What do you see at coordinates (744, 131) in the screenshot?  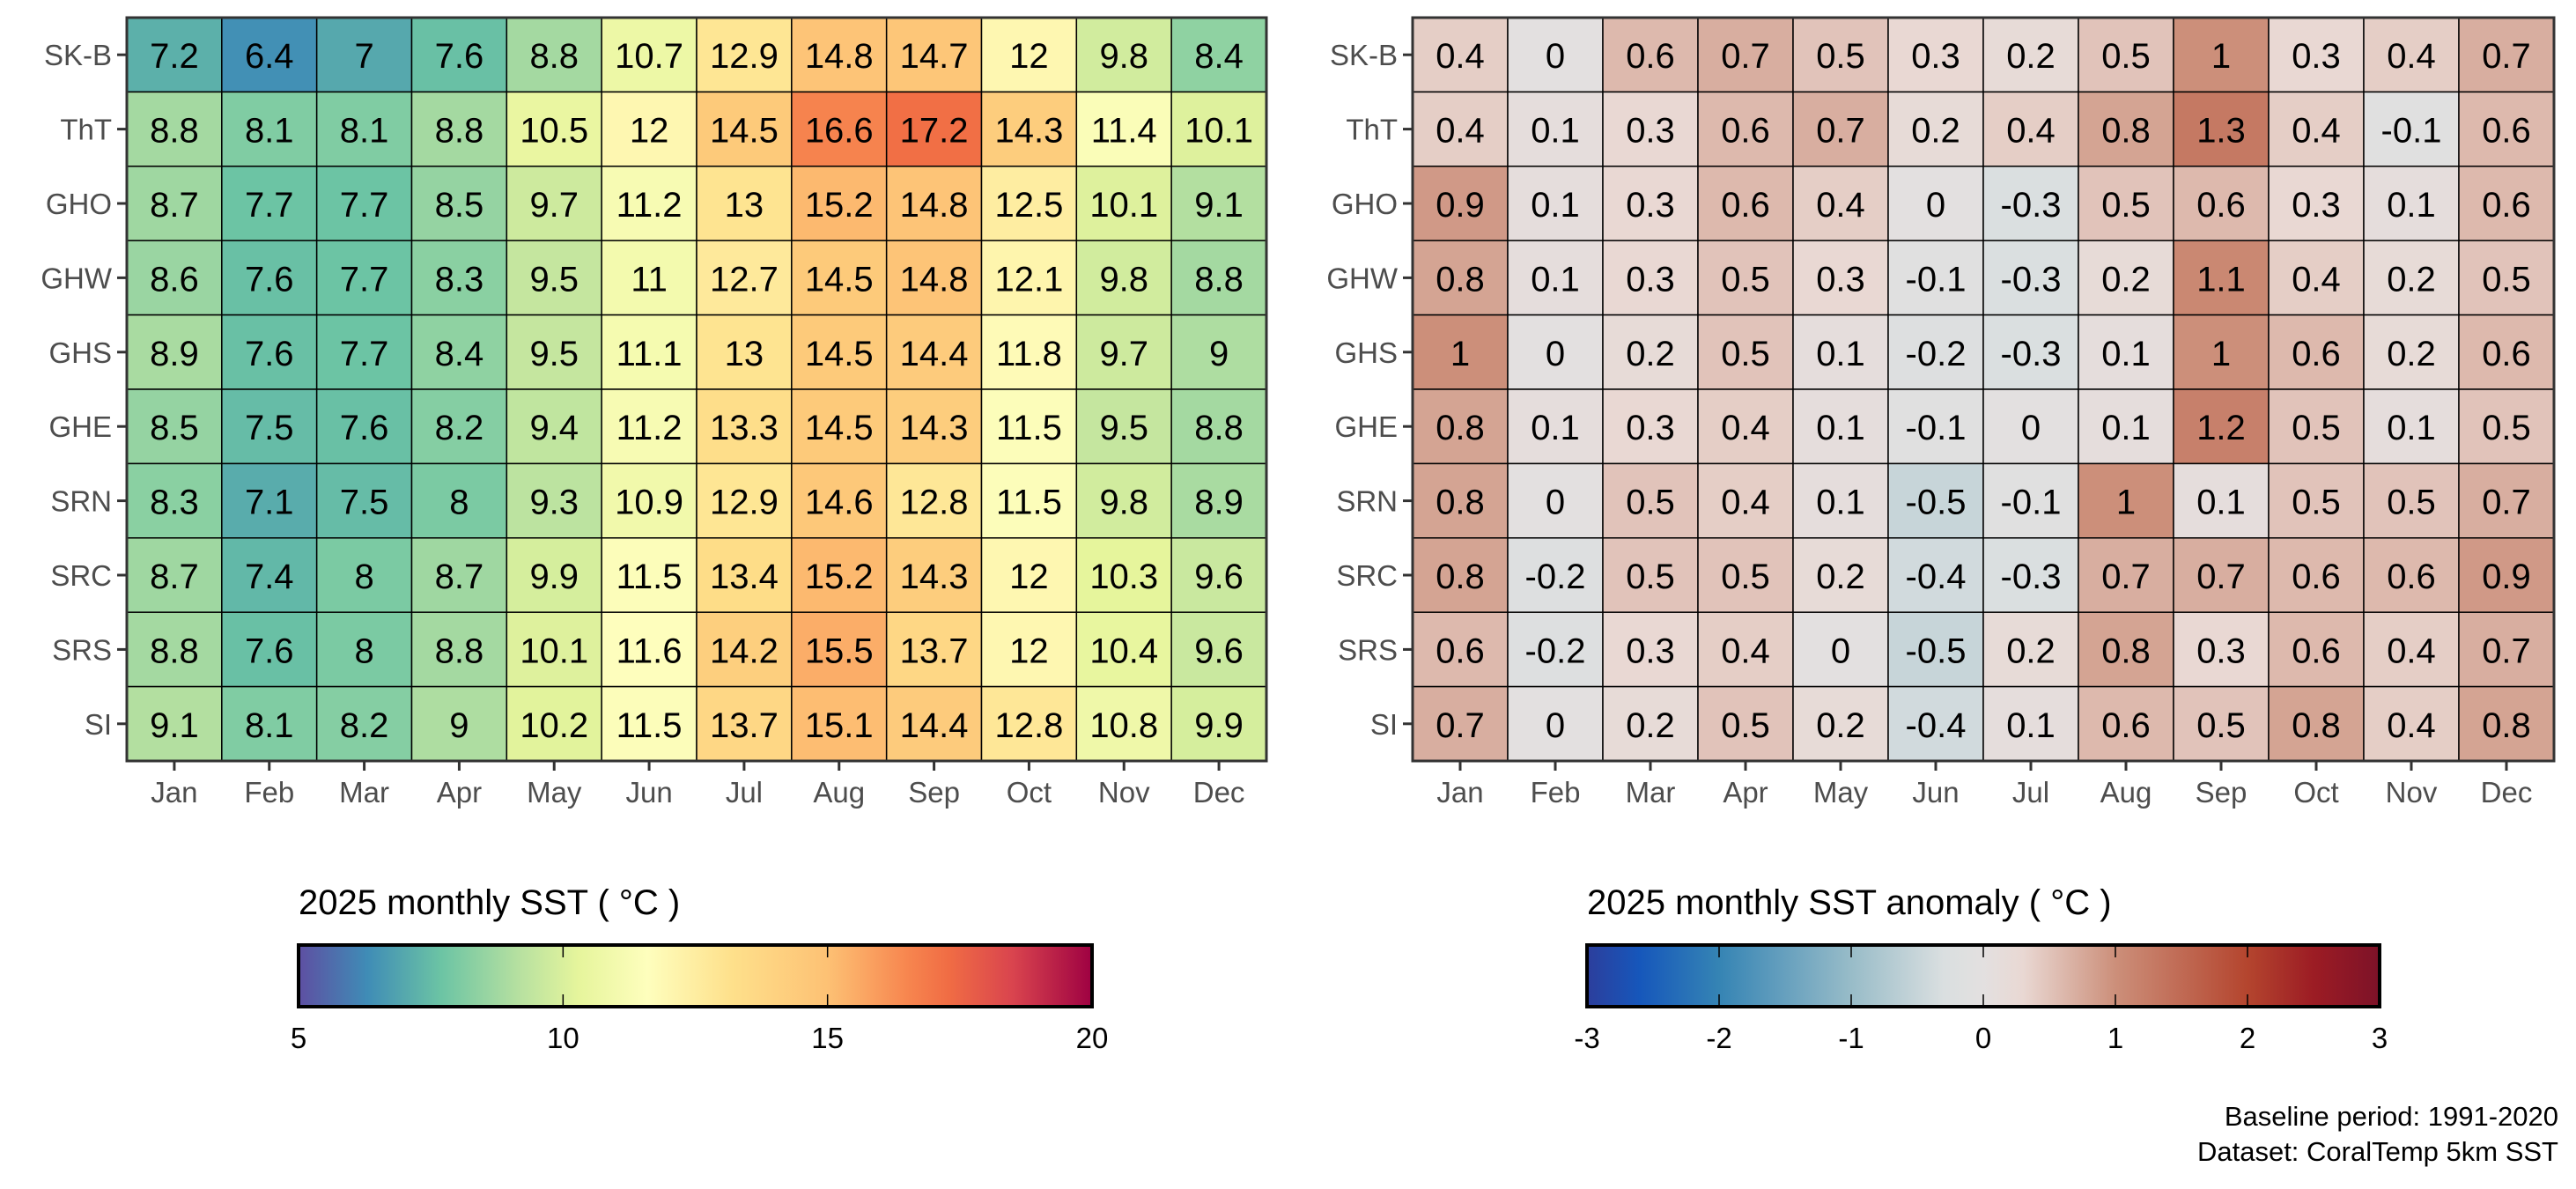 I see `cell-value-label: 14.5` at bounding box center [744, 131].